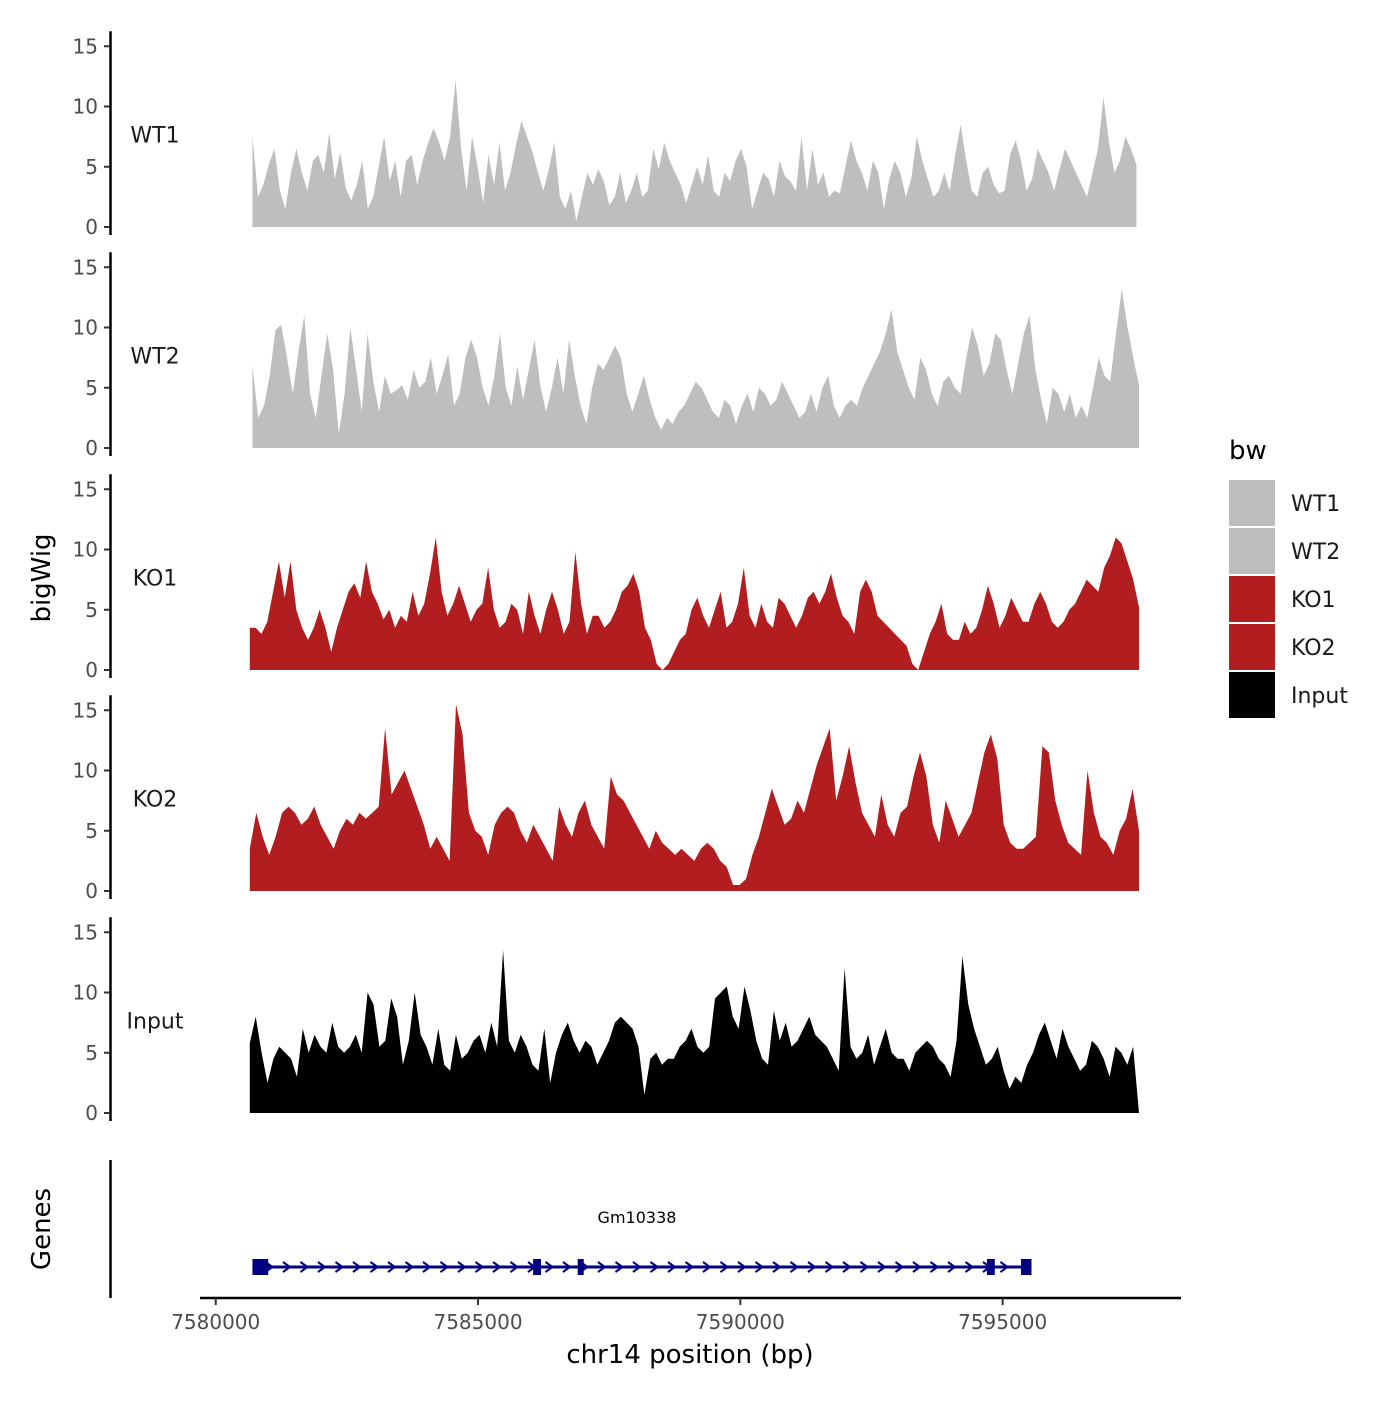  I want to click on track-label: KO2, so click(155, 800).